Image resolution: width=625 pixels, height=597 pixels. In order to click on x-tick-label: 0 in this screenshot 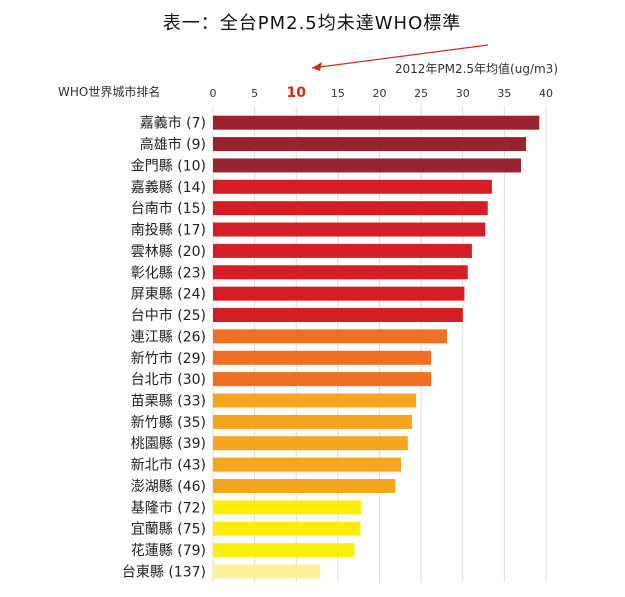, I will do `click(213, 93)`.